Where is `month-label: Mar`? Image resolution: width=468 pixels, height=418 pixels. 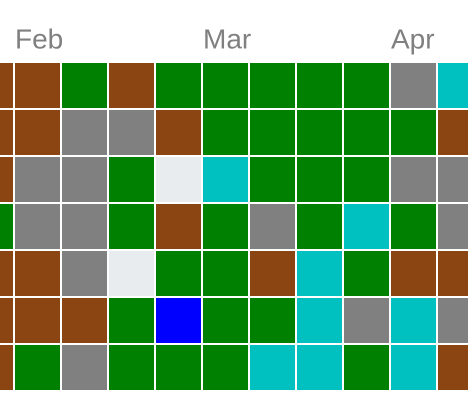
month-label: Mar is located at coordinates (227, 38).